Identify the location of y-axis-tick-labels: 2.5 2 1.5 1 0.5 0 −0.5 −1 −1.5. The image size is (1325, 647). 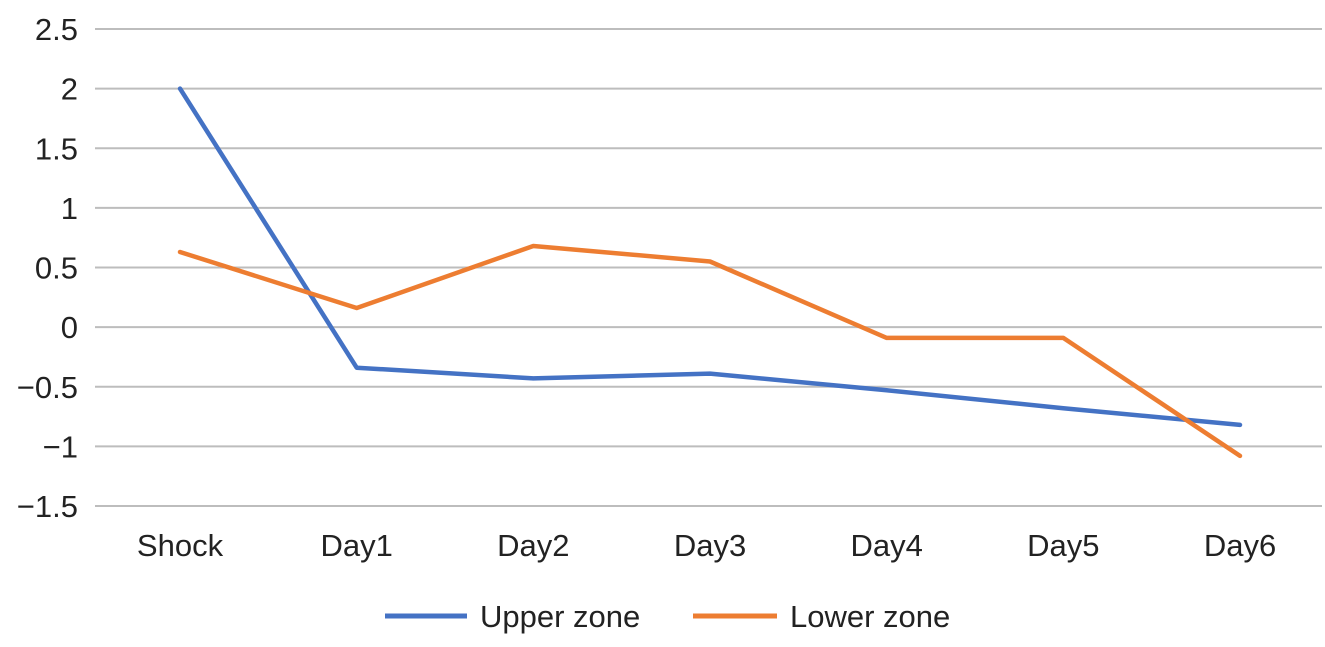
(47, 268).